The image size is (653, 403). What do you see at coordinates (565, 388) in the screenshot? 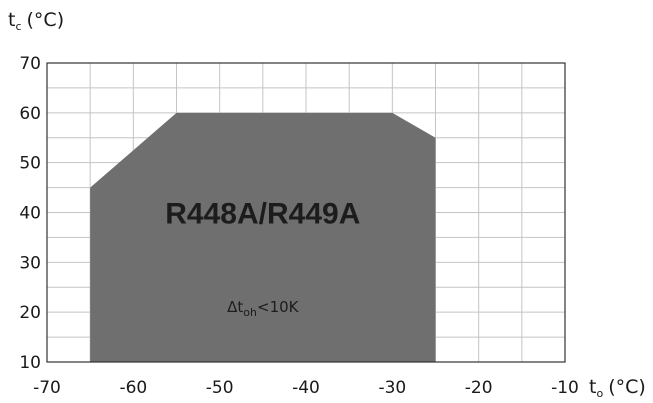
I see `x-tick-label: -10` at bounding box center [565, 388].